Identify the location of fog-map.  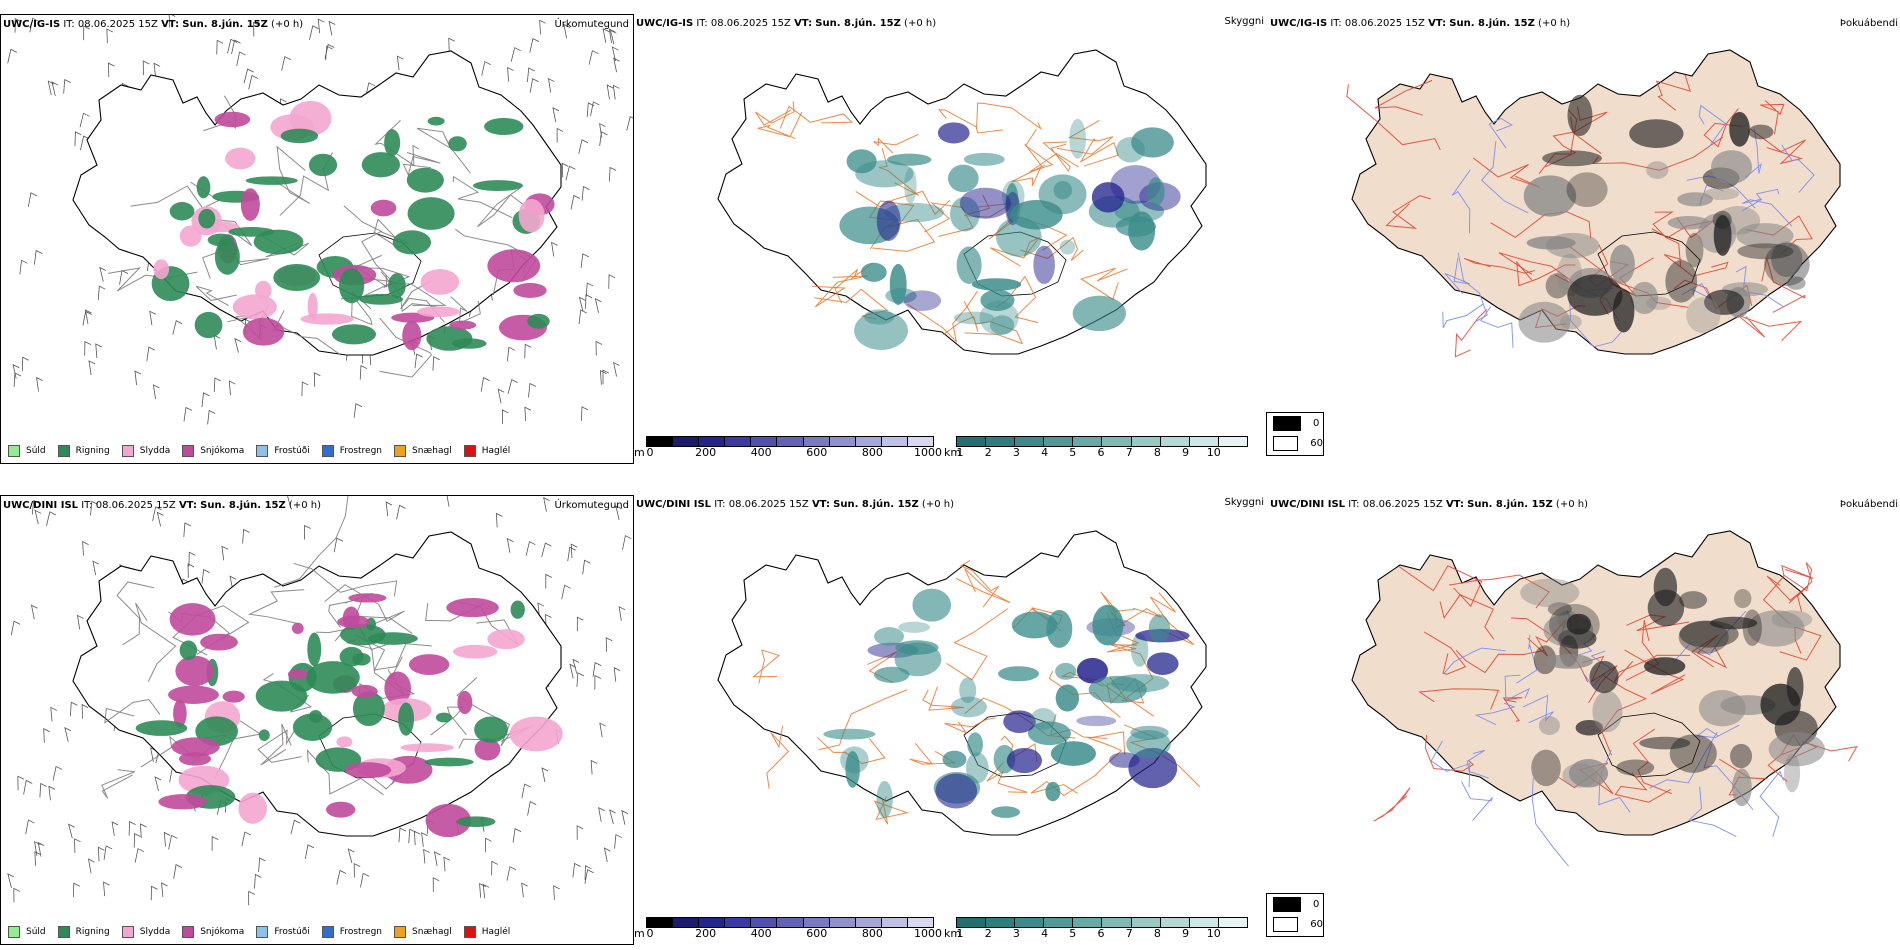
(1604, 698).